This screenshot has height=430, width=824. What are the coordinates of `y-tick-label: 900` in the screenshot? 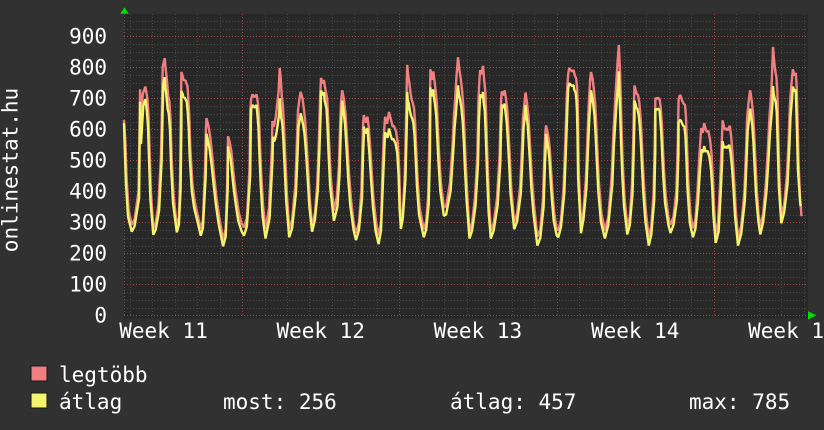 It's located at (88, 36).